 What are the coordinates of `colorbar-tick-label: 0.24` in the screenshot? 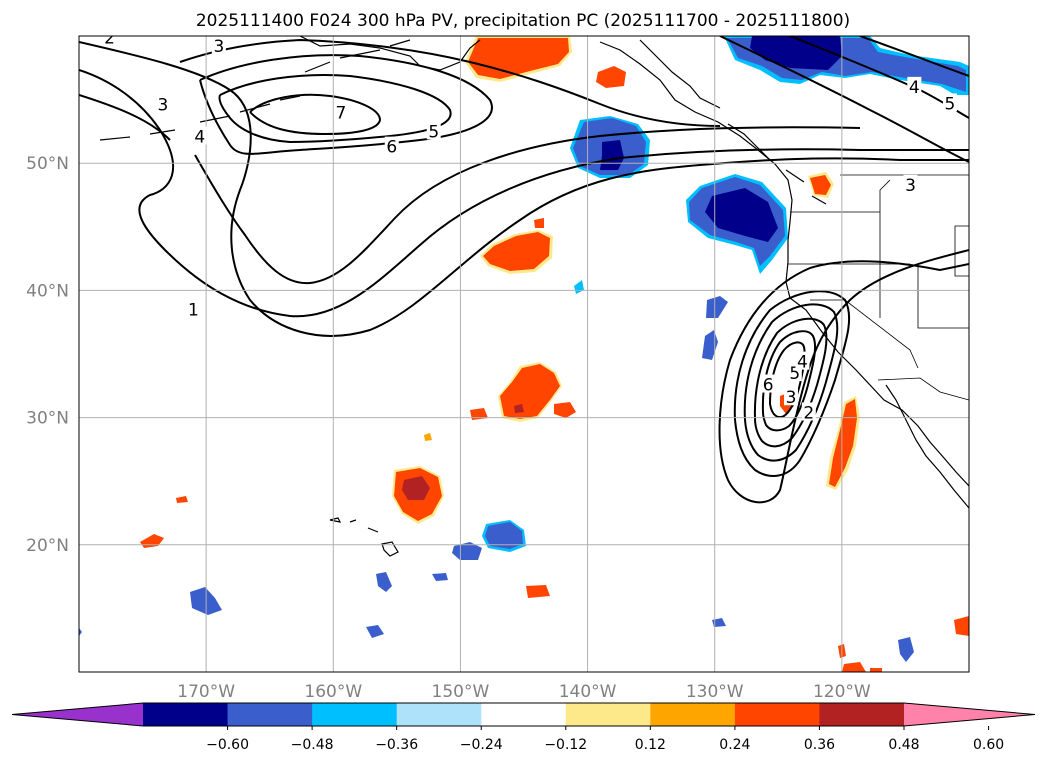 It's located at (734, 745).